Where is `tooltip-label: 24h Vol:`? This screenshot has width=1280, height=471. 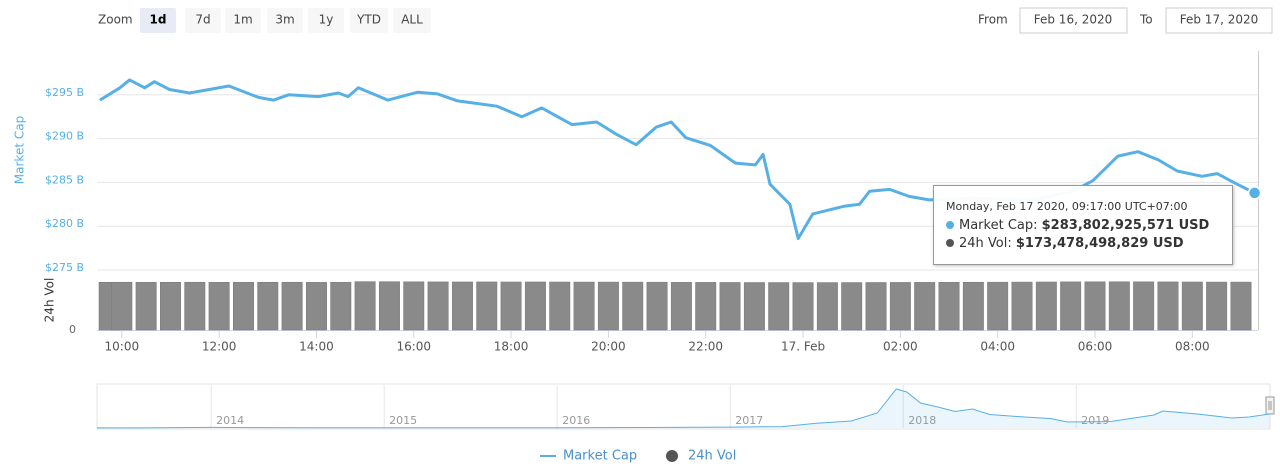
tooltip-label: 24h Vol: is located at coordinates (985, 243).